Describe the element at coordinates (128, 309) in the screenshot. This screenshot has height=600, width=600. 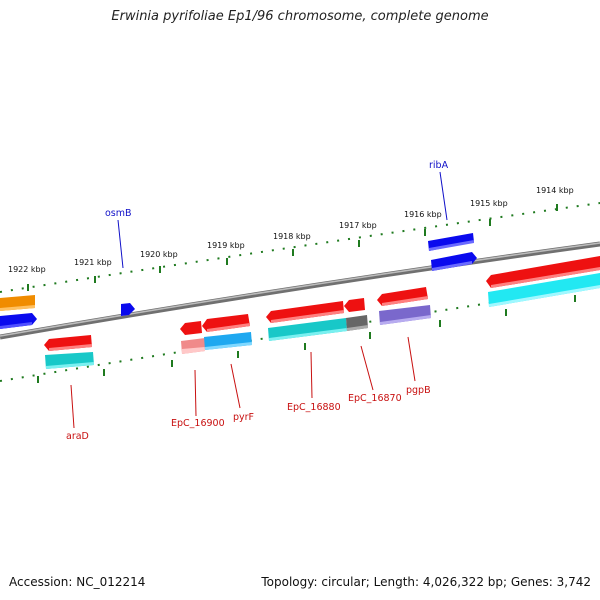
I see `gene-osmB-arrow` at that location.